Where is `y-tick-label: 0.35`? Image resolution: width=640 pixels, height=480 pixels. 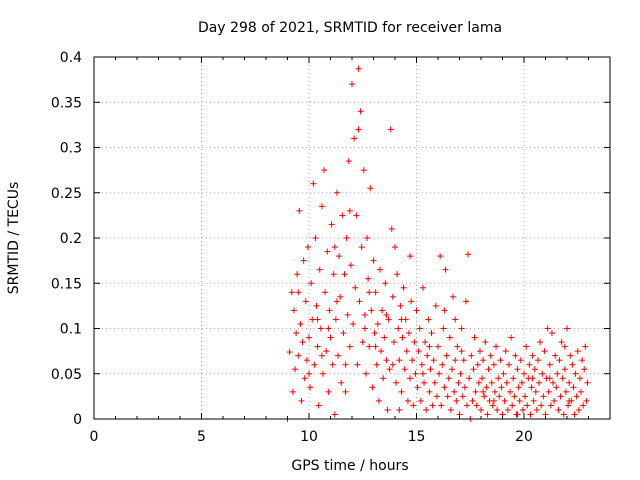 y-tick-label: 0.35 is located at coordinates (66, 103).